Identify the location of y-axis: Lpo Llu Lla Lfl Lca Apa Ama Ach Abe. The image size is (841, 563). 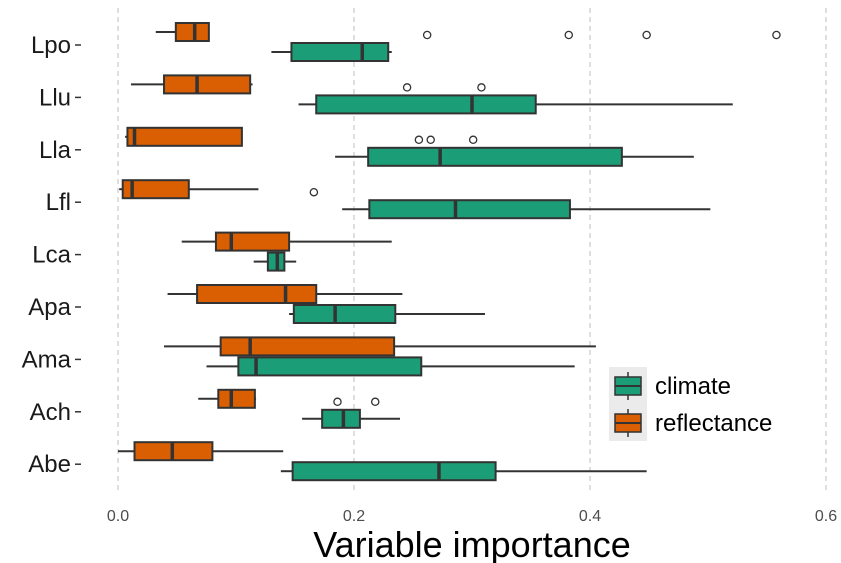
(51, 255).